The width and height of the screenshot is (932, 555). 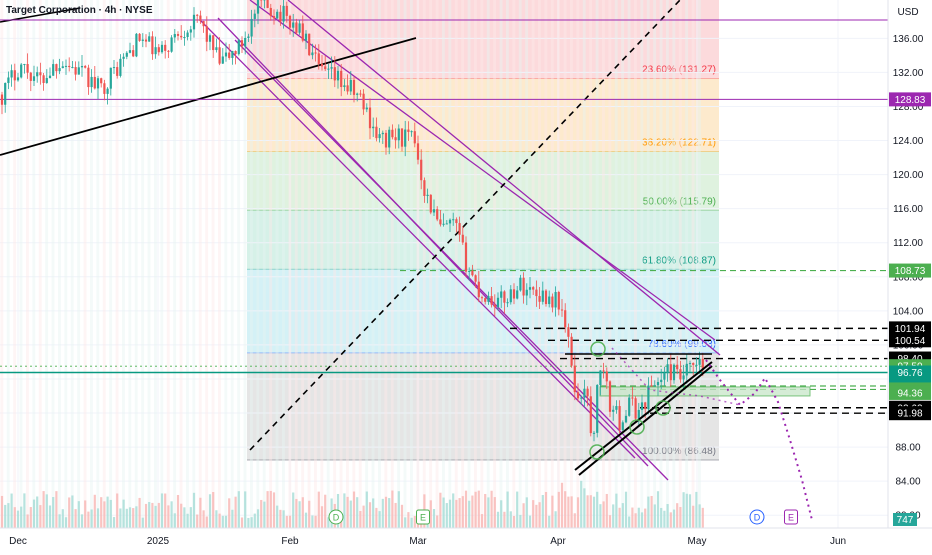 I want to click on projection-path, so click(x=759, y=440).